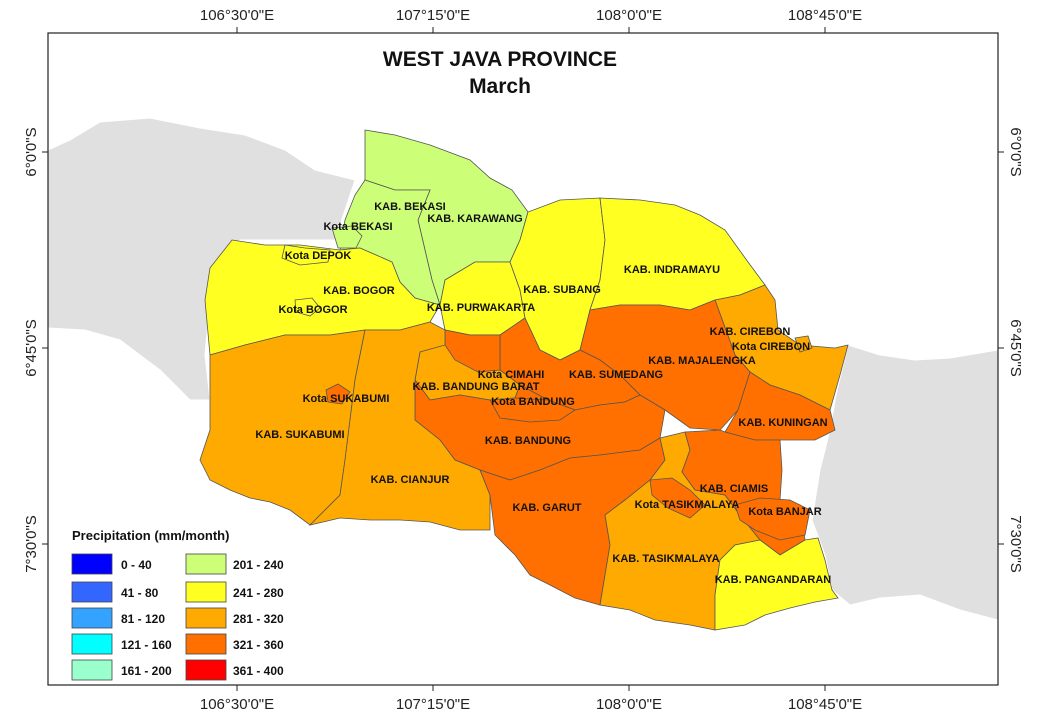 Image resolution: width=1040 pixels, height=720 pixels. I want to click on region-kota-sukabumi, so click(338, 394).